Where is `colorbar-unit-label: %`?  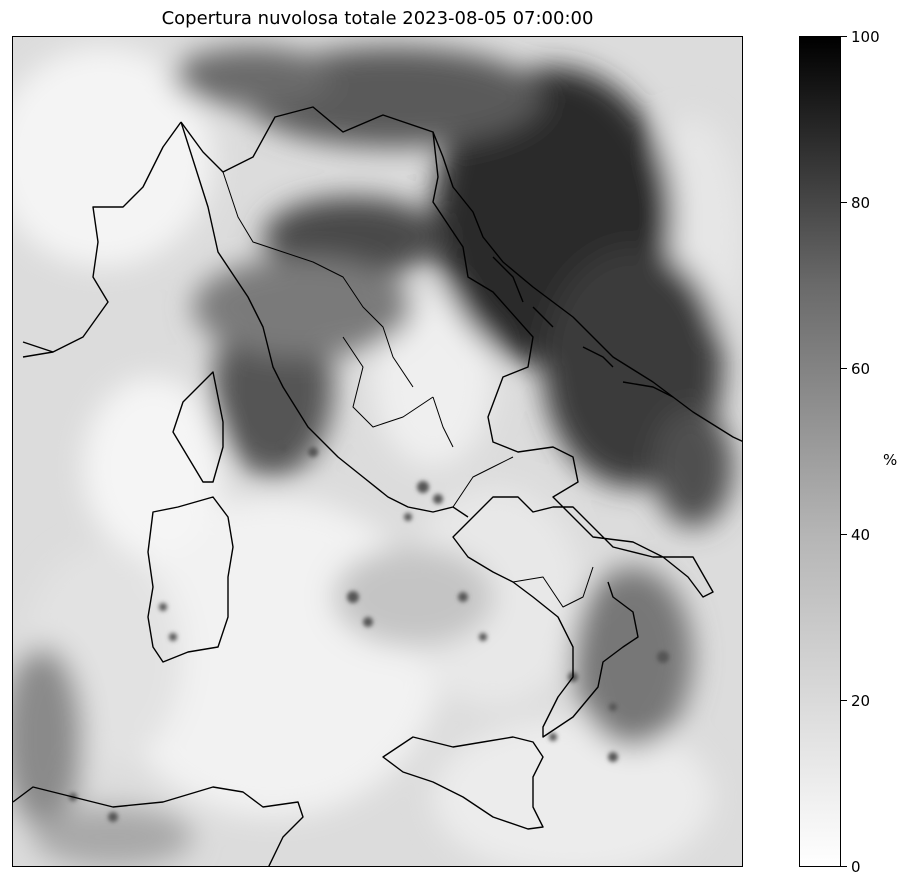
colorbar-unit-label: % is located at coordinates (890, 460).